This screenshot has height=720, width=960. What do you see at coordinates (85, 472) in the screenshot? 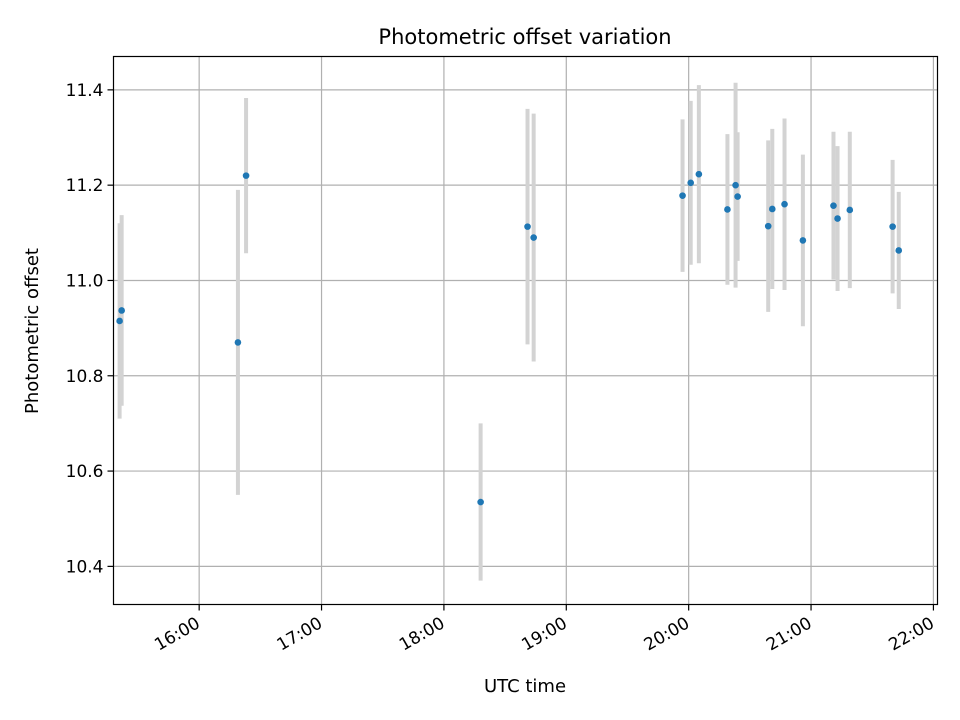
I see `y-tick-label: 10.6` at bounding box center [85, 472].